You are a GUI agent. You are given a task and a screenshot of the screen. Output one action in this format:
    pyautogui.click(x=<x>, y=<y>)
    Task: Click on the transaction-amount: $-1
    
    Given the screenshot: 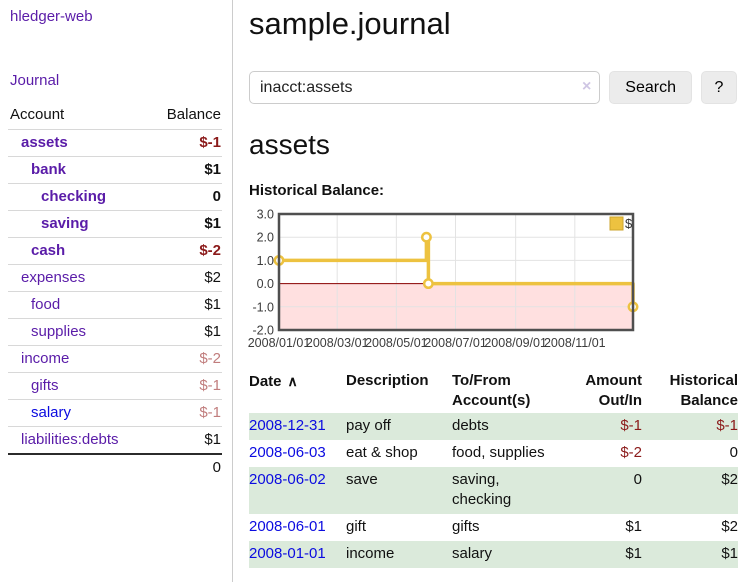 What is the action you would take?
    pyautogui.click(x=631, y=425)
    